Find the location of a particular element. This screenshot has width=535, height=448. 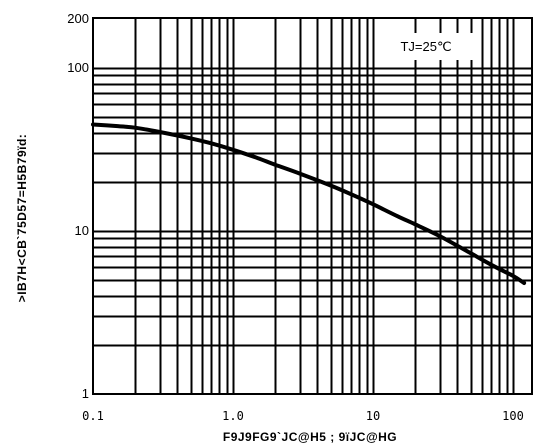

x-tick-label: 100 is located at coordinates (513, 416).